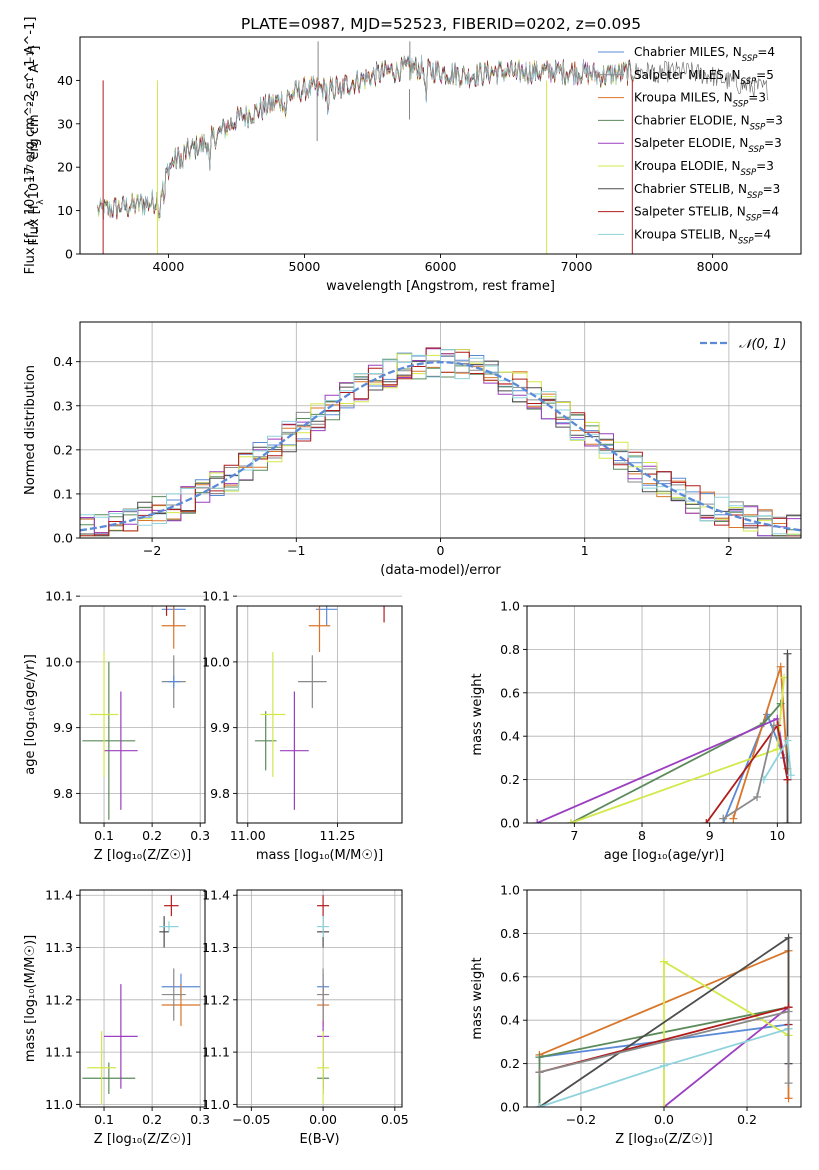 This screenshot has height=1170, width=819. Describe the element at coordinates (510, 779) in the screenshot. I see `y-tick-label: 0.2` at that location.